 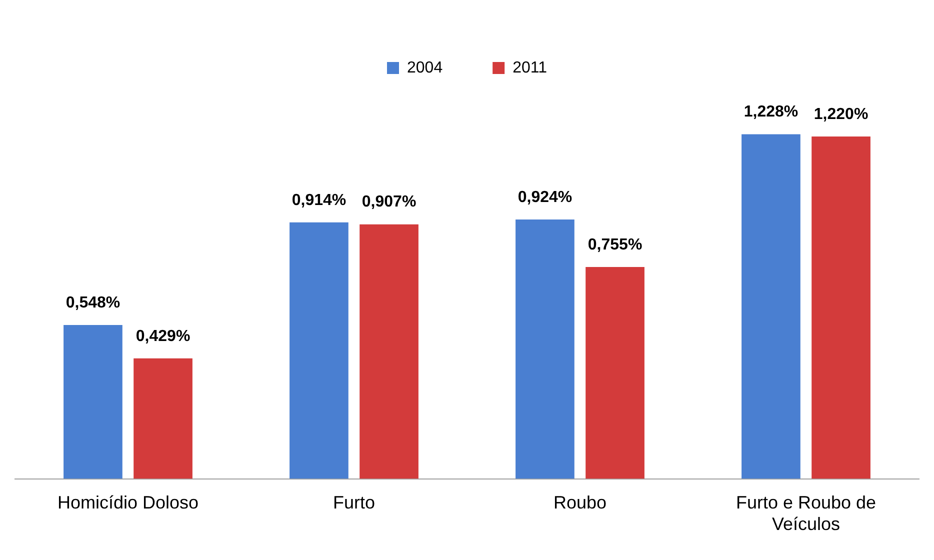 What do you see at coordinates (806, 513) in the screenshot?
I see `x-tick-label: Furto e Roubo de Veículos` at bounding box center [806, 513].